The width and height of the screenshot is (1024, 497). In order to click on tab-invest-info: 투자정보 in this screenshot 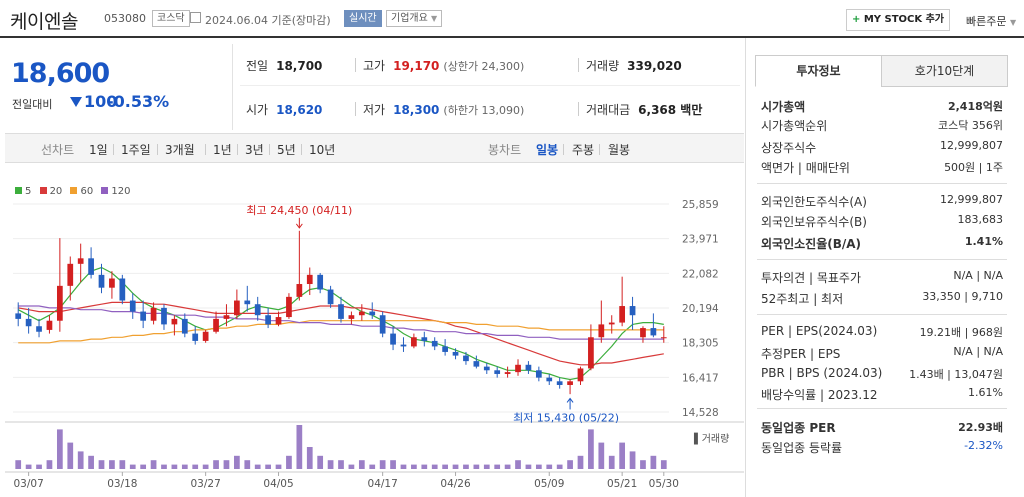, I will do `click(818, 71)`.